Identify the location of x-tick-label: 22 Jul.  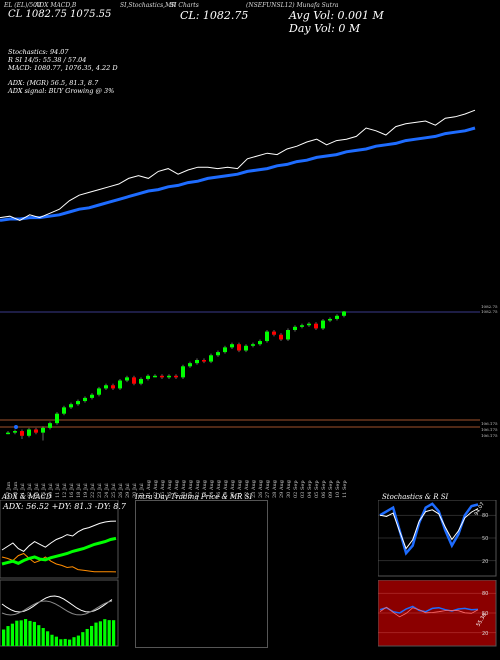
(93, 490).